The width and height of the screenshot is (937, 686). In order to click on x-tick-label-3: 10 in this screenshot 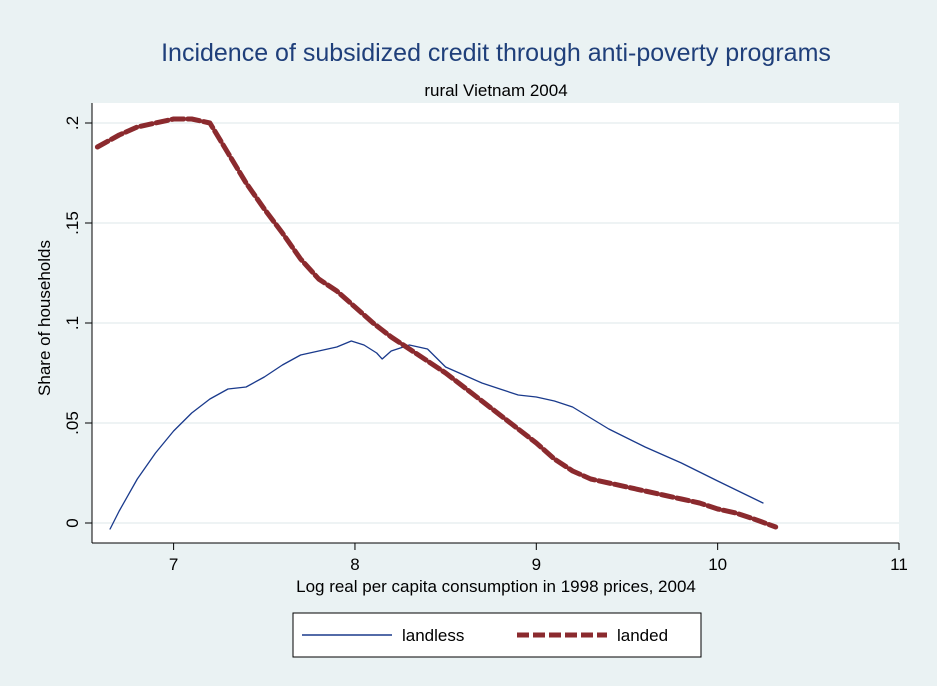, I will do `click(717, 564)`.